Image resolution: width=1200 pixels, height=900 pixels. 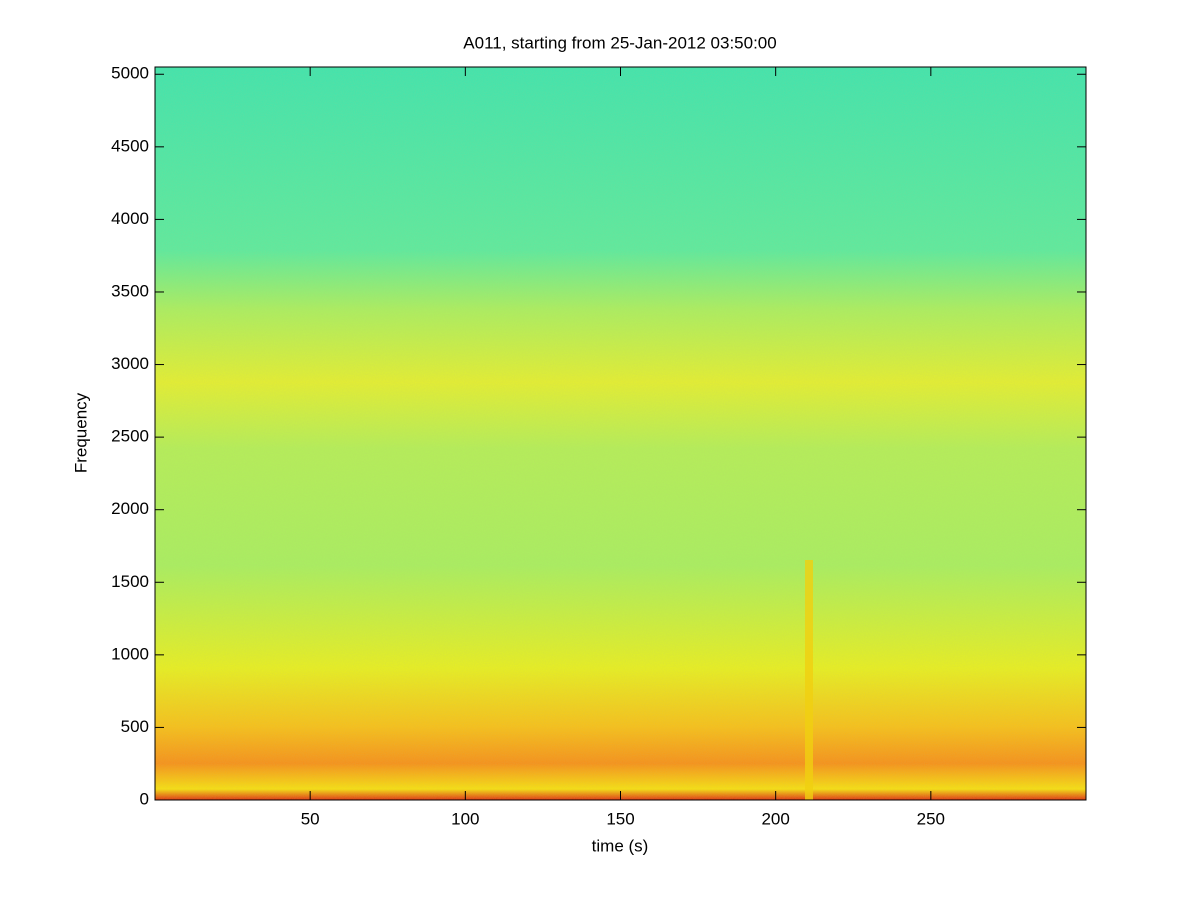 What do you see at coordinates (130, 653) in the screenshot?
I see `y-tick-label: 1000` at bounding box center [130, 653].